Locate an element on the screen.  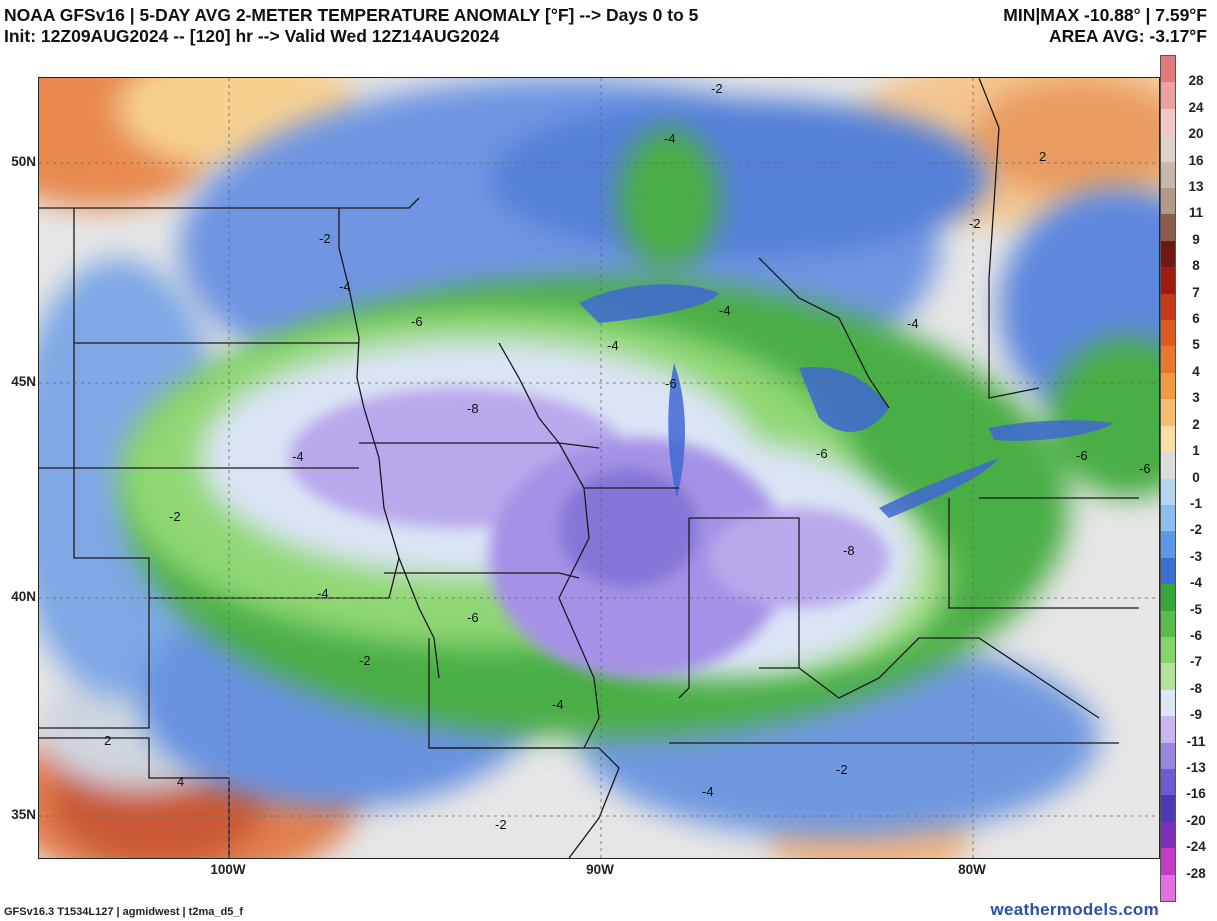
lon-label-90w: 90W is located at coordinates (600, 869).